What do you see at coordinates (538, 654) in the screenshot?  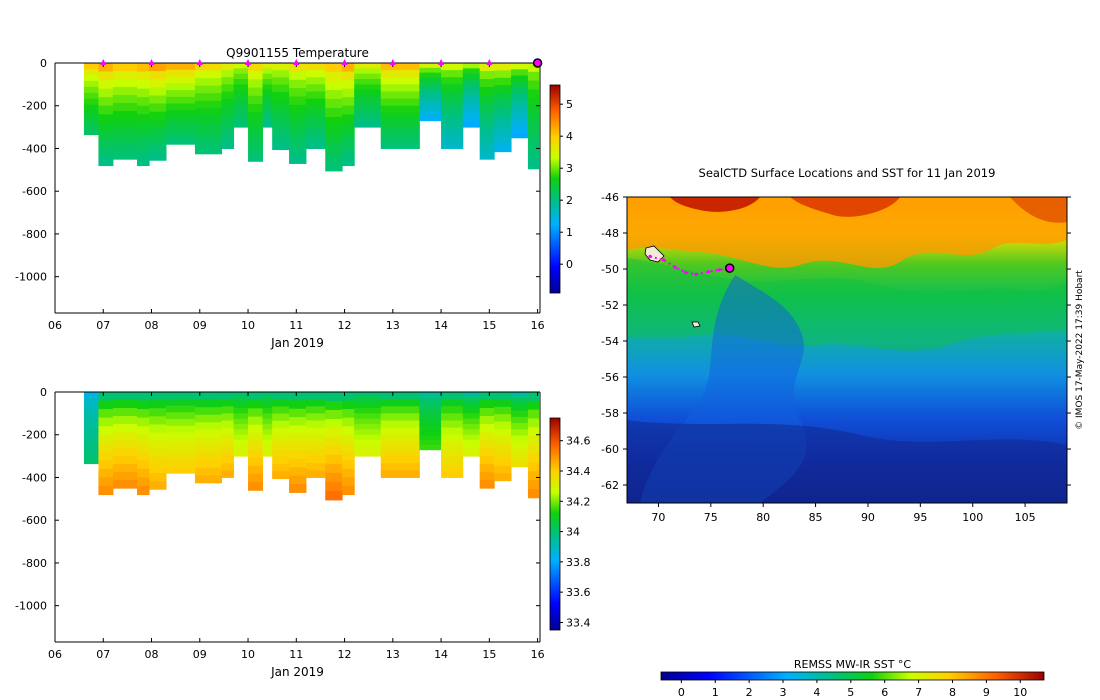 I see `x-tick-label: 16` at bounding box center [538, 654].